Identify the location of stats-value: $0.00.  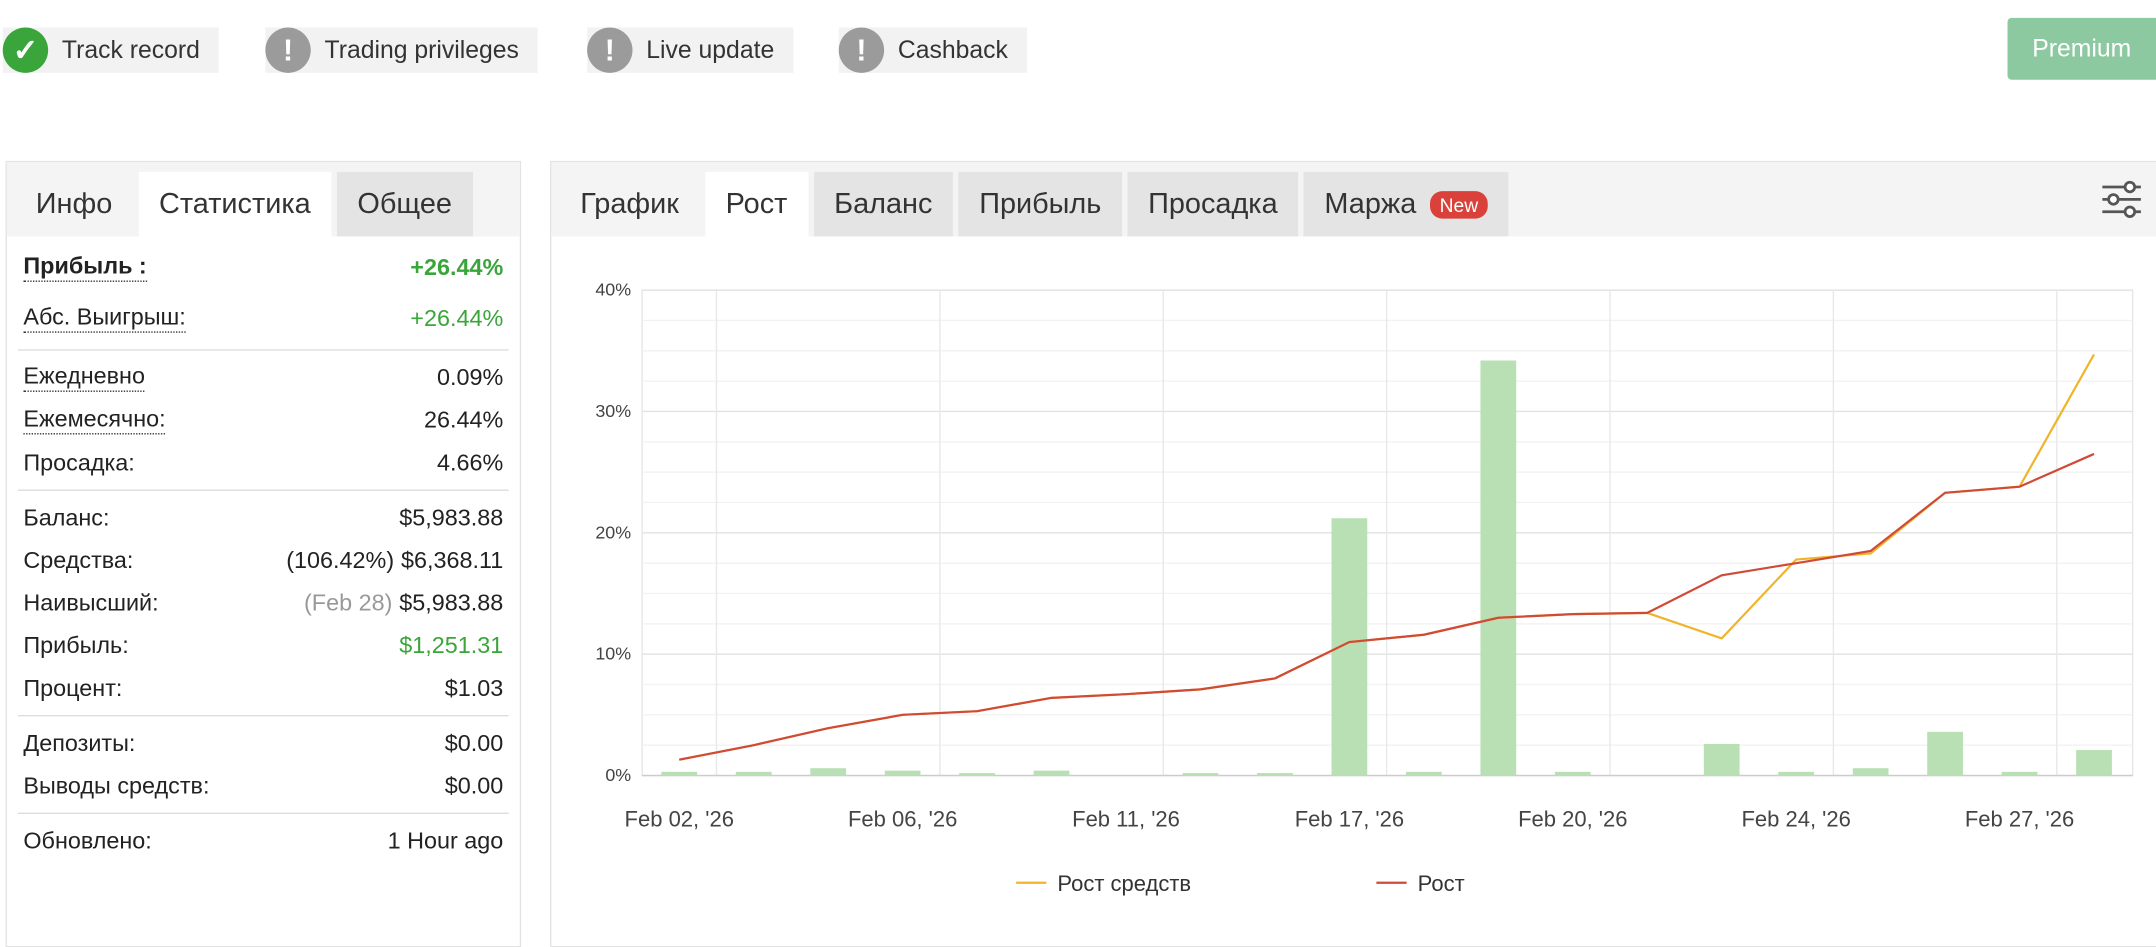
(474, 785).